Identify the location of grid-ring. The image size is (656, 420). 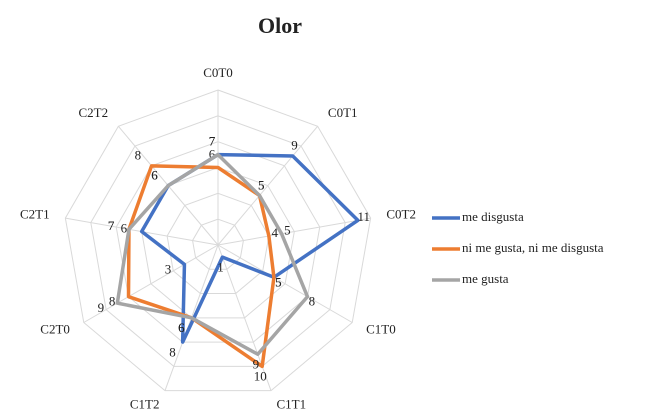
(218, 243).